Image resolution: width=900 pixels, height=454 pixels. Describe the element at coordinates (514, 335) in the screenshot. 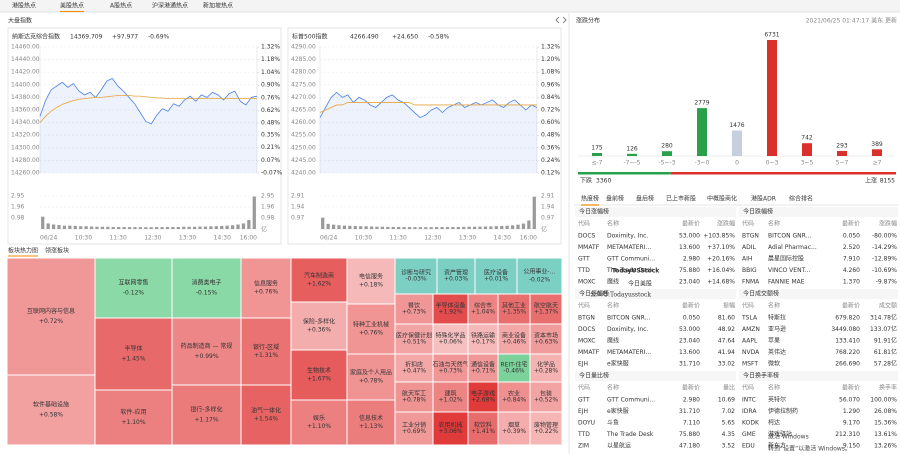

I see `tile-name: 商业设备` at that location.